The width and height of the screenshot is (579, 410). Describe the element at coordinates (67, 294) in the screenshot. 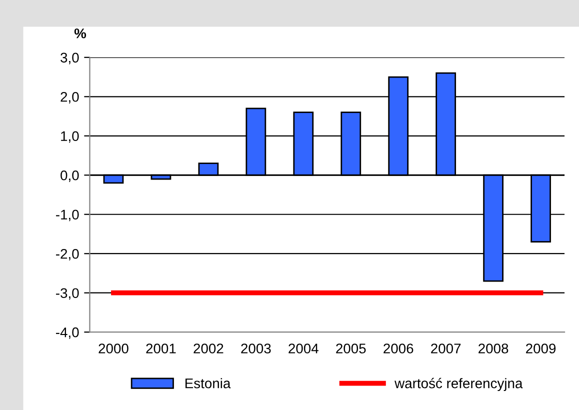

I see `y-tick-label: -3,0` at that location.